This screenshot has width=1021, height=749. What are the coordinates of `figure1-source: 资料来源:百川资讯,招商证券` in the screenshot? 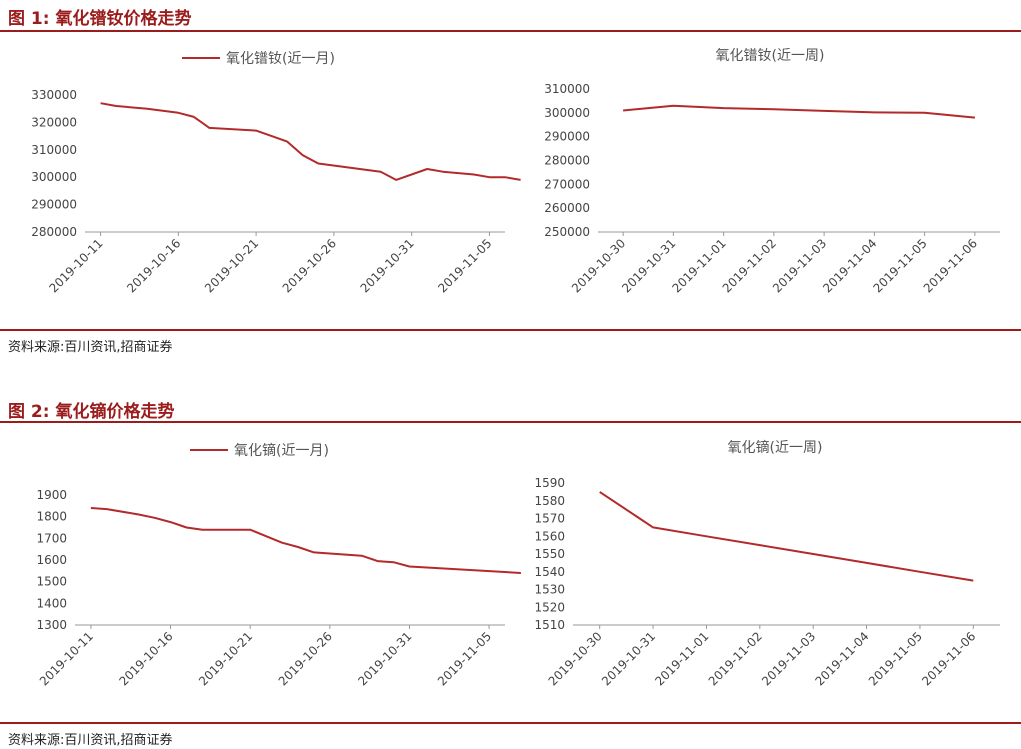 It's located at (90, 347).